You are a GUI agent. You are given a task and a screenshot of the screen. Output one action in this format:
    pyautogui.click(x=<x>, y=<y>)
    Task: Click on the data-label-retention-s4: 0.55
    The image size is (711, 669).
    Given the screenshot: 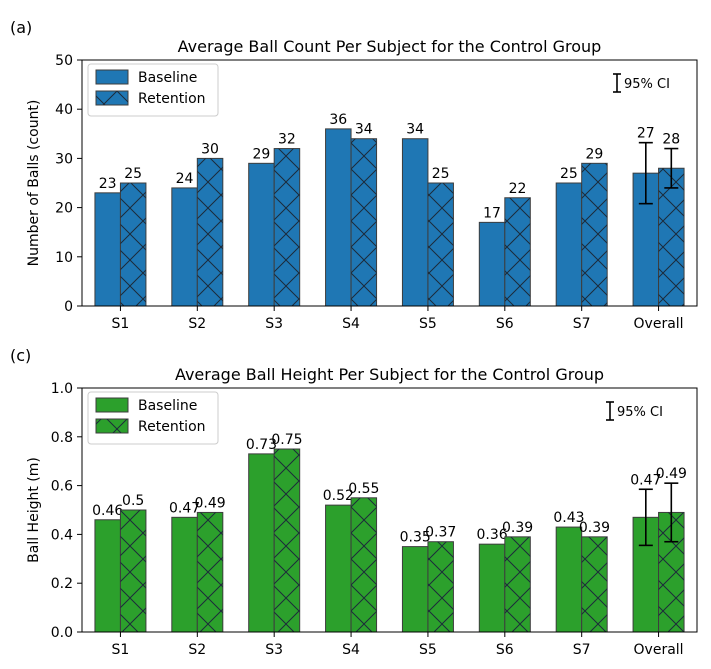 What is the action you would take?
    pyautogui.click(x=363, y=489)
    